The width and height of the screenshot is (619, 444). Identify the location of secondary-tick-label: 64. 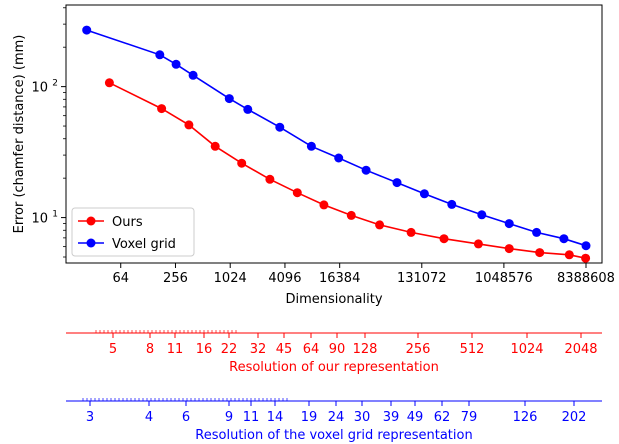
(311, 349).